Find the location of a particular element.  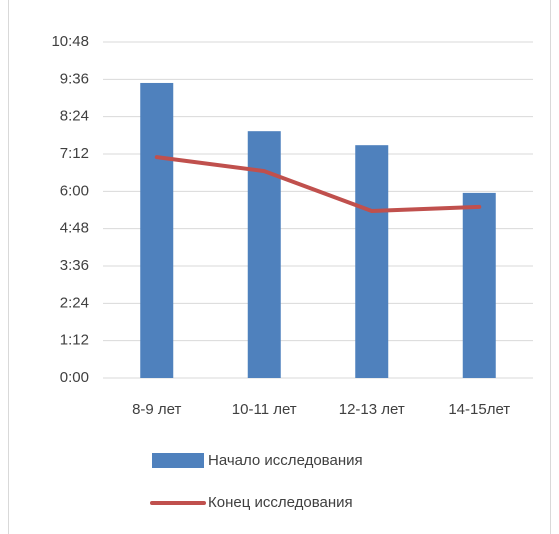

line is located at coordinates (318, 184).